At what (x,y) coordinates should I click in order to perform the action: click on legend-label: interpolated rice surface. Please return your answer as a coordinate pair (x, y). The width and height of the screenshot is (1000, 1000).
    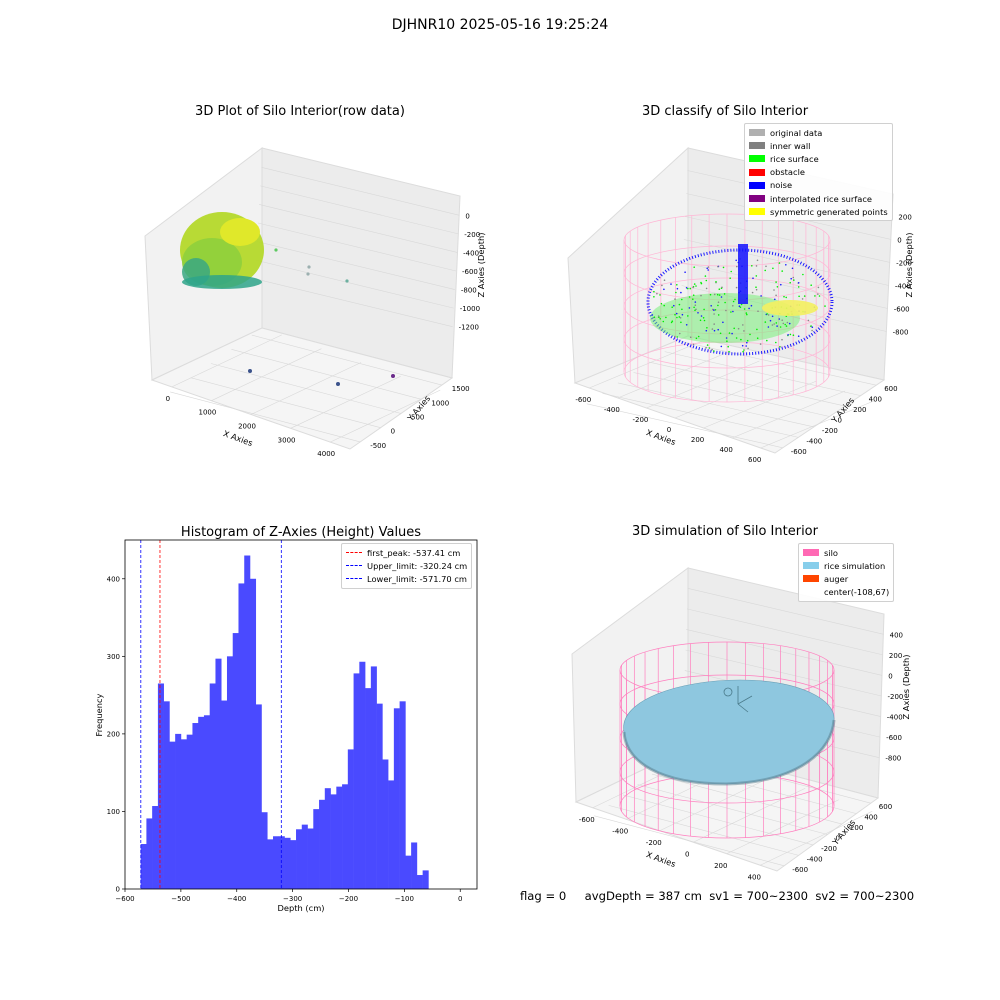
    Looking at the image, I should click on (821, 198).